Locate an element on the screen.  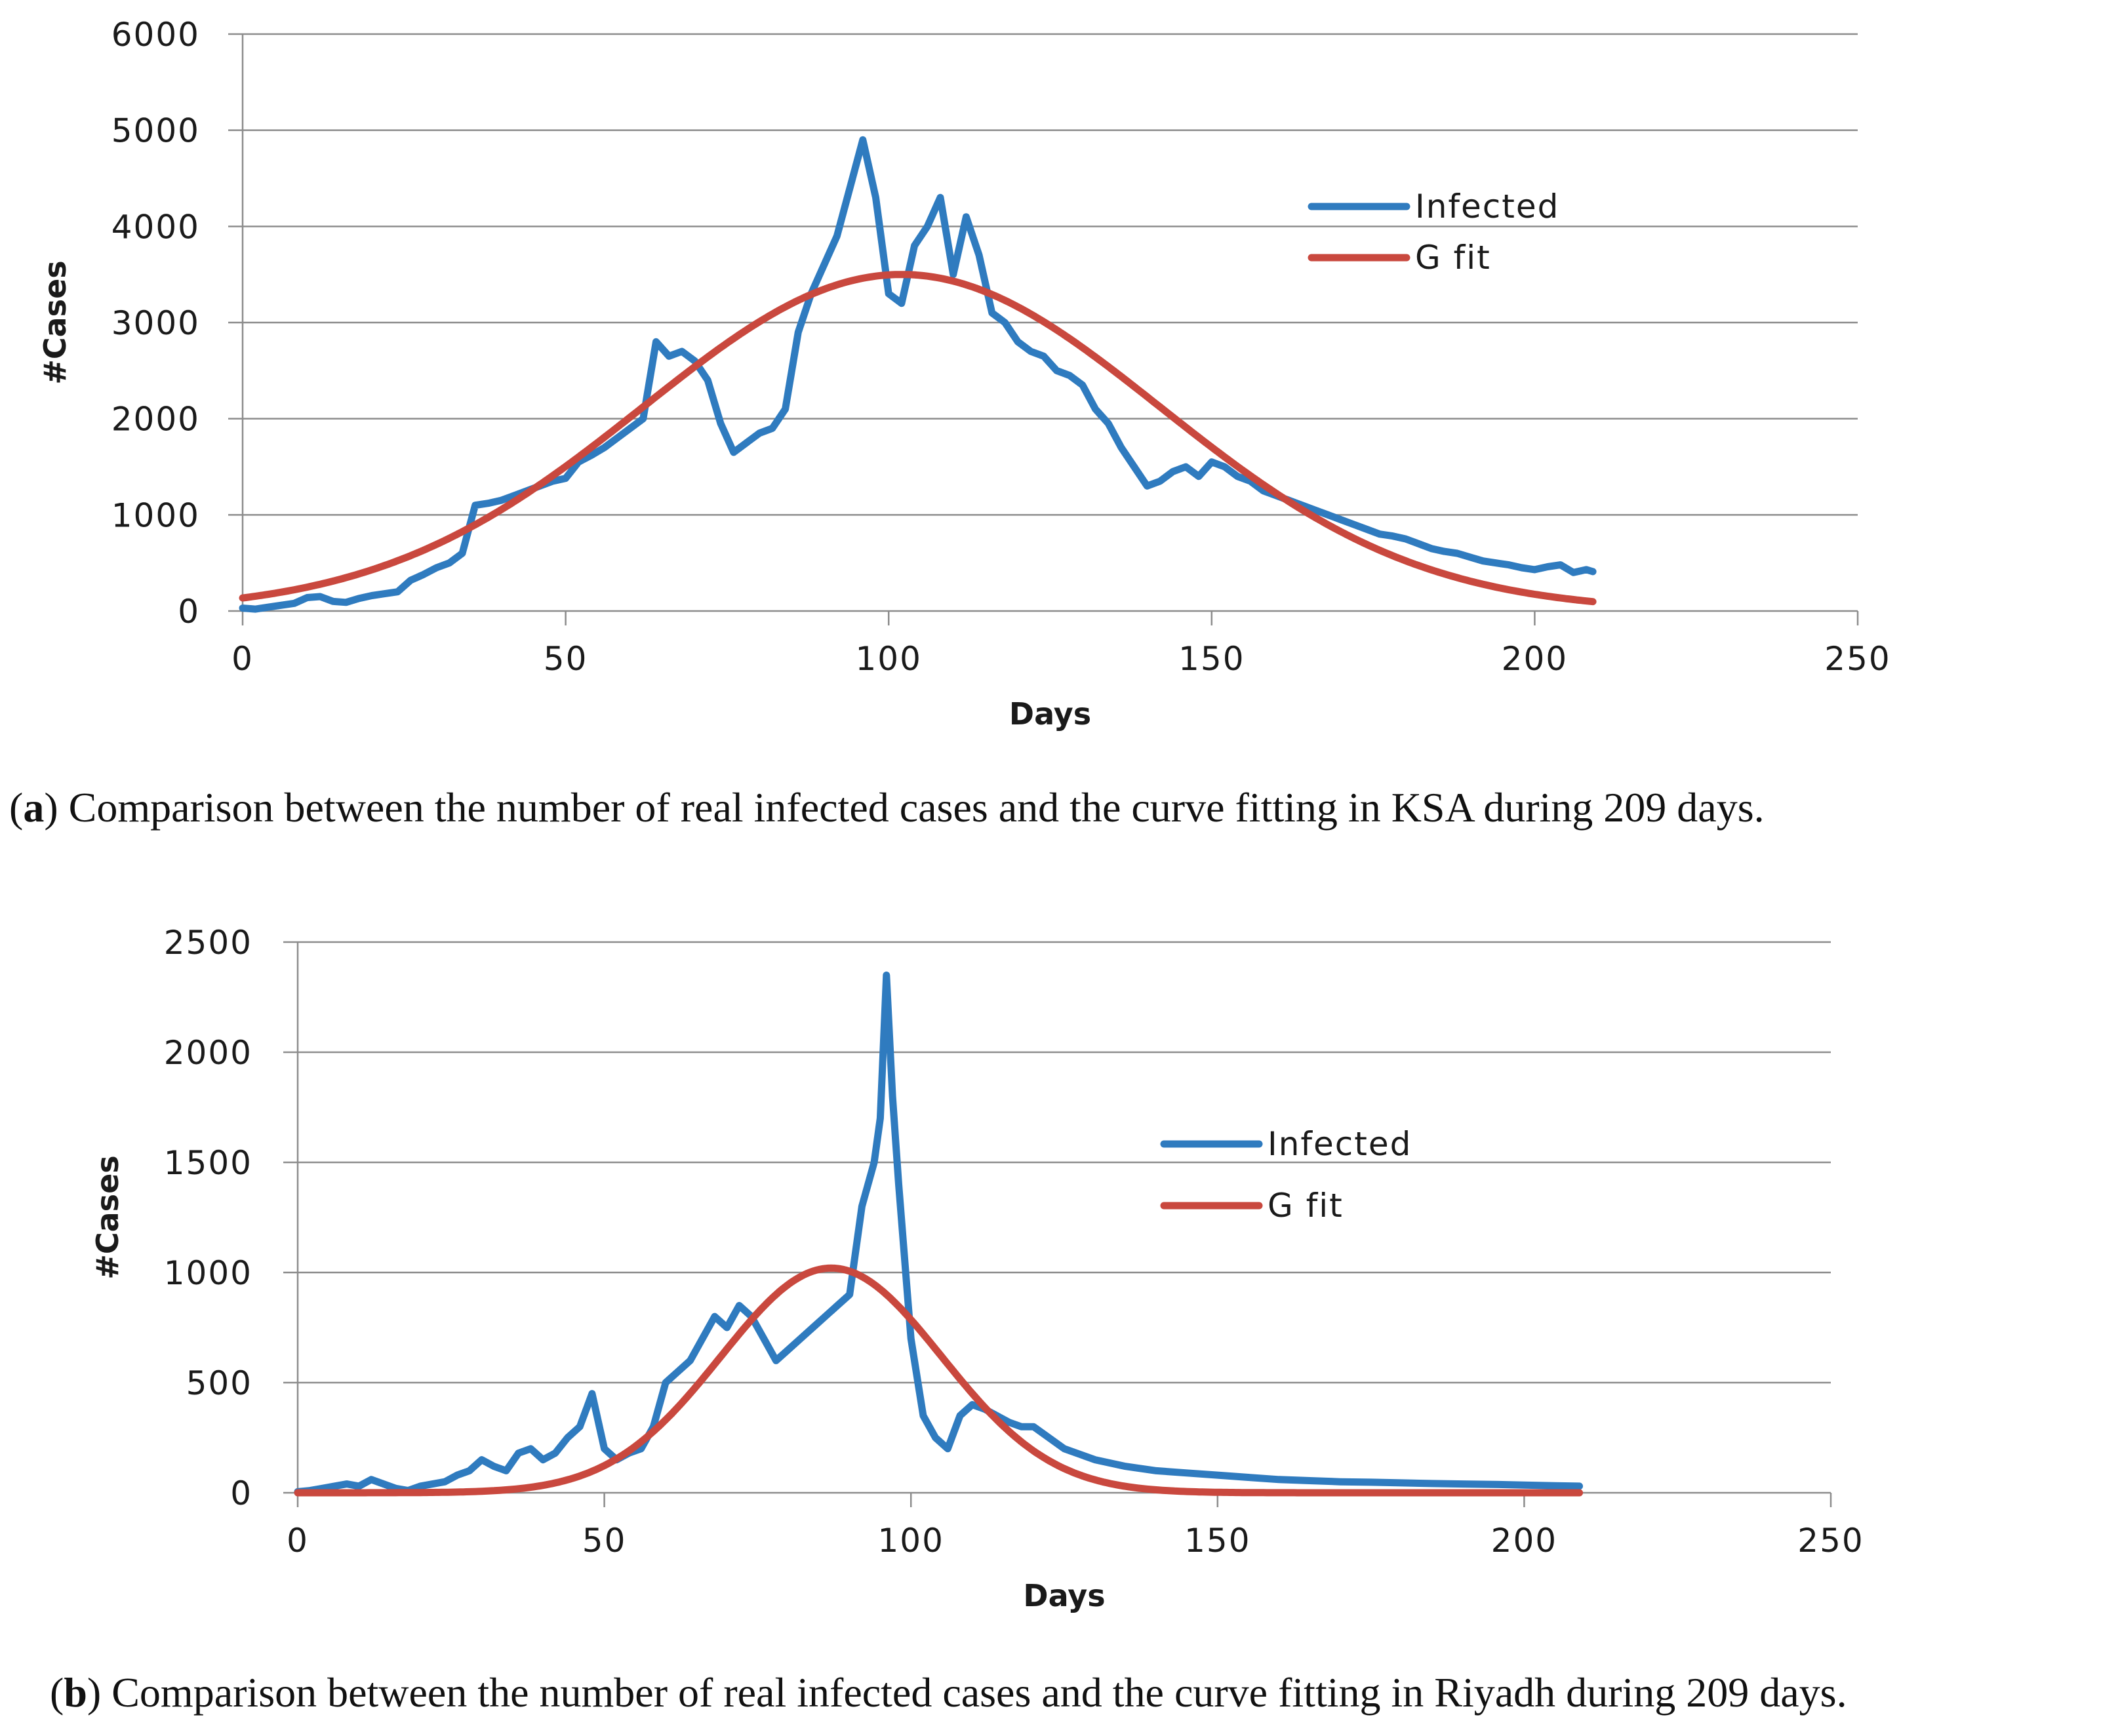
y-tick-label: 3000 is located at coordinates (155, 323).